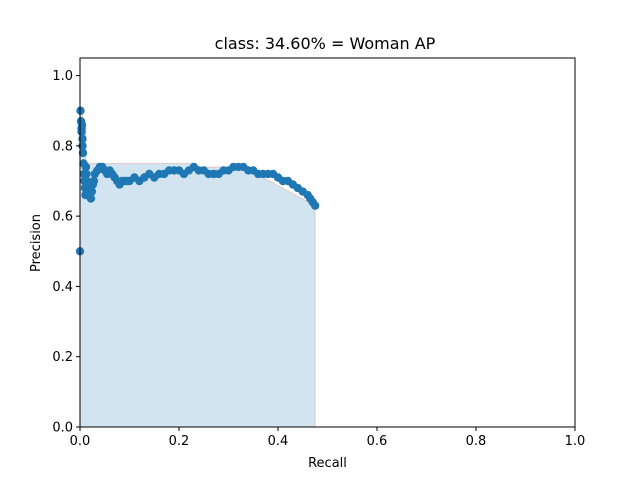 The image size is (640, 480). I want to click on y-tick-label: 0.0, so click(62, 428).